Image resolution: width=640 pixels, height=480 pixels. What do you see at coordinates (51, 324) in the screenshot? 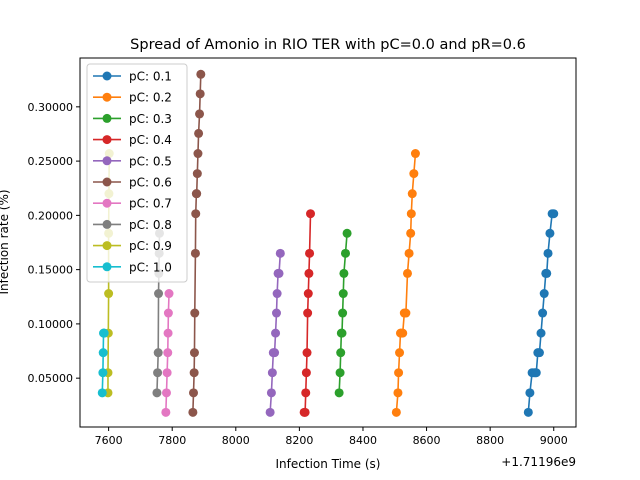
I see `y-tick-label: 0.10000` at bounding box center [51, 324].